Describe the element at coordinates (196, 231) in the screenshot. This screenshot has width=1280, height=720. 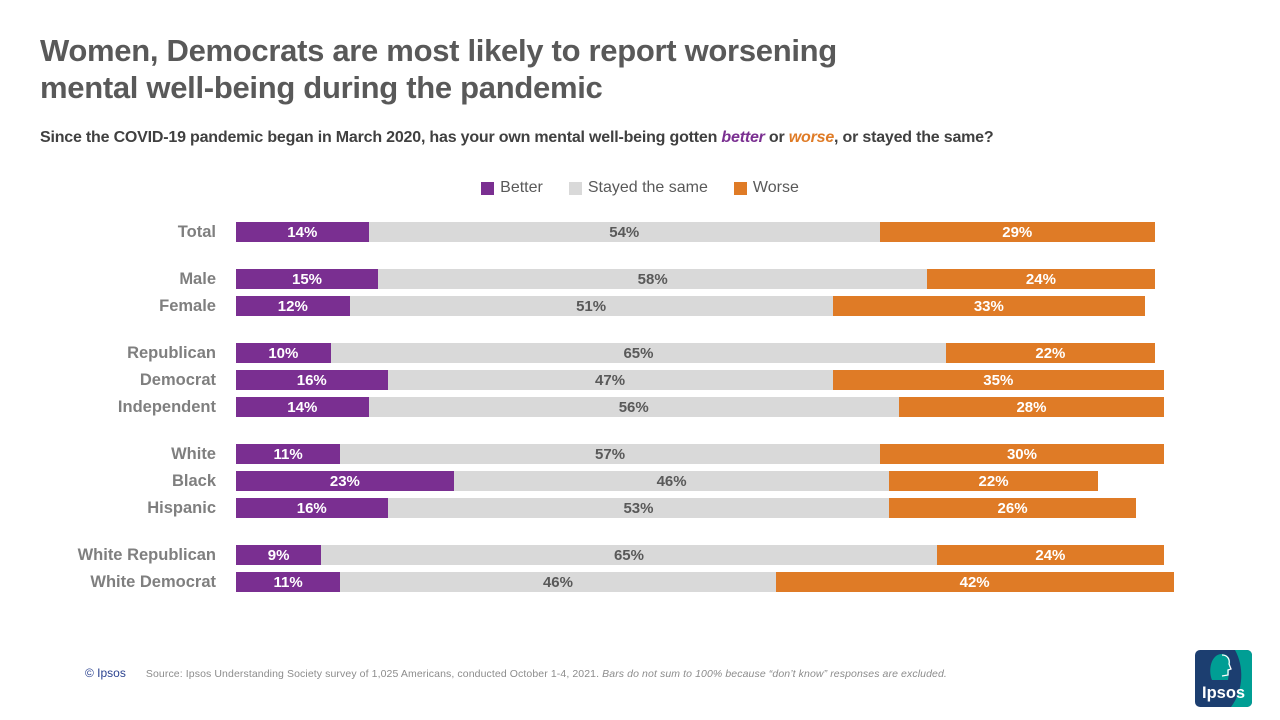
I see `category-label: Total` at that location.